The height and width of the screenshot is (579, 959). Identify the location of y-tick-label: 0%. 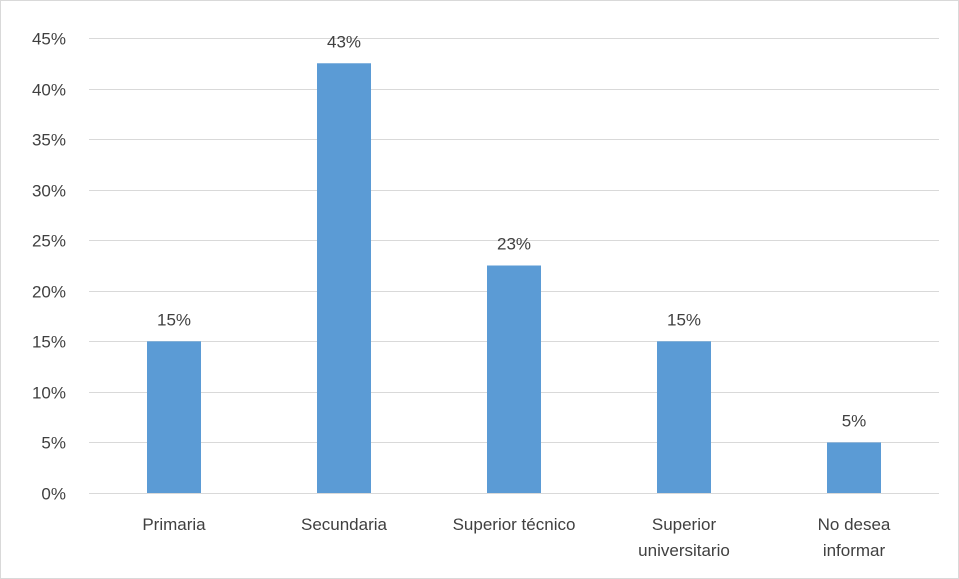
(53, 494).